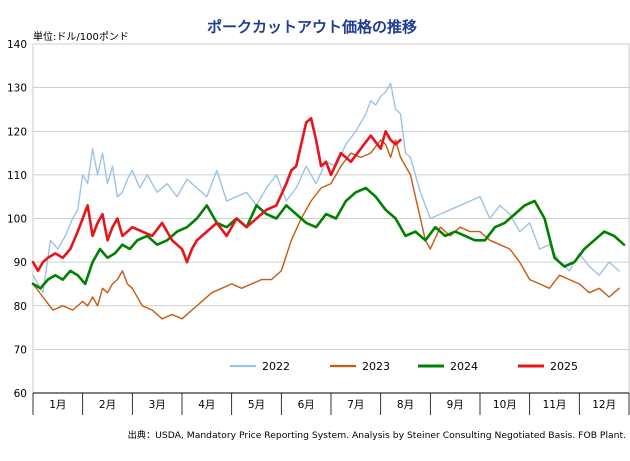  What do you see at coordinates (564, 366) in the screenshot?
I see `legend-label-2025: 2025` at bounding box center [564, 366].